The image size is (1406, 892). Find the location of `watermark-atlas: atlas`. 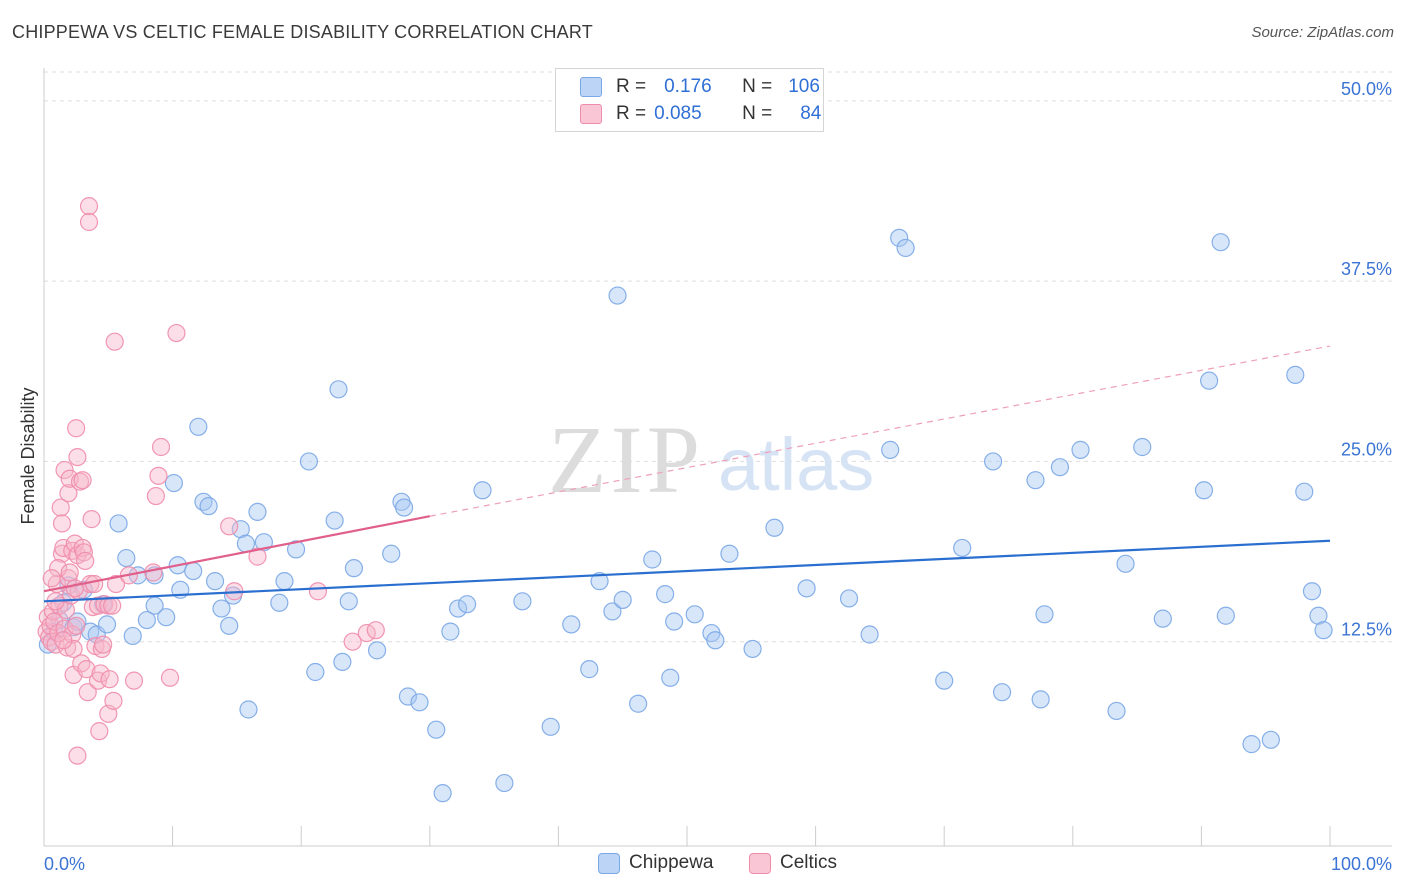

watermark-atlas: atlas is located at coordinates (796, 464).